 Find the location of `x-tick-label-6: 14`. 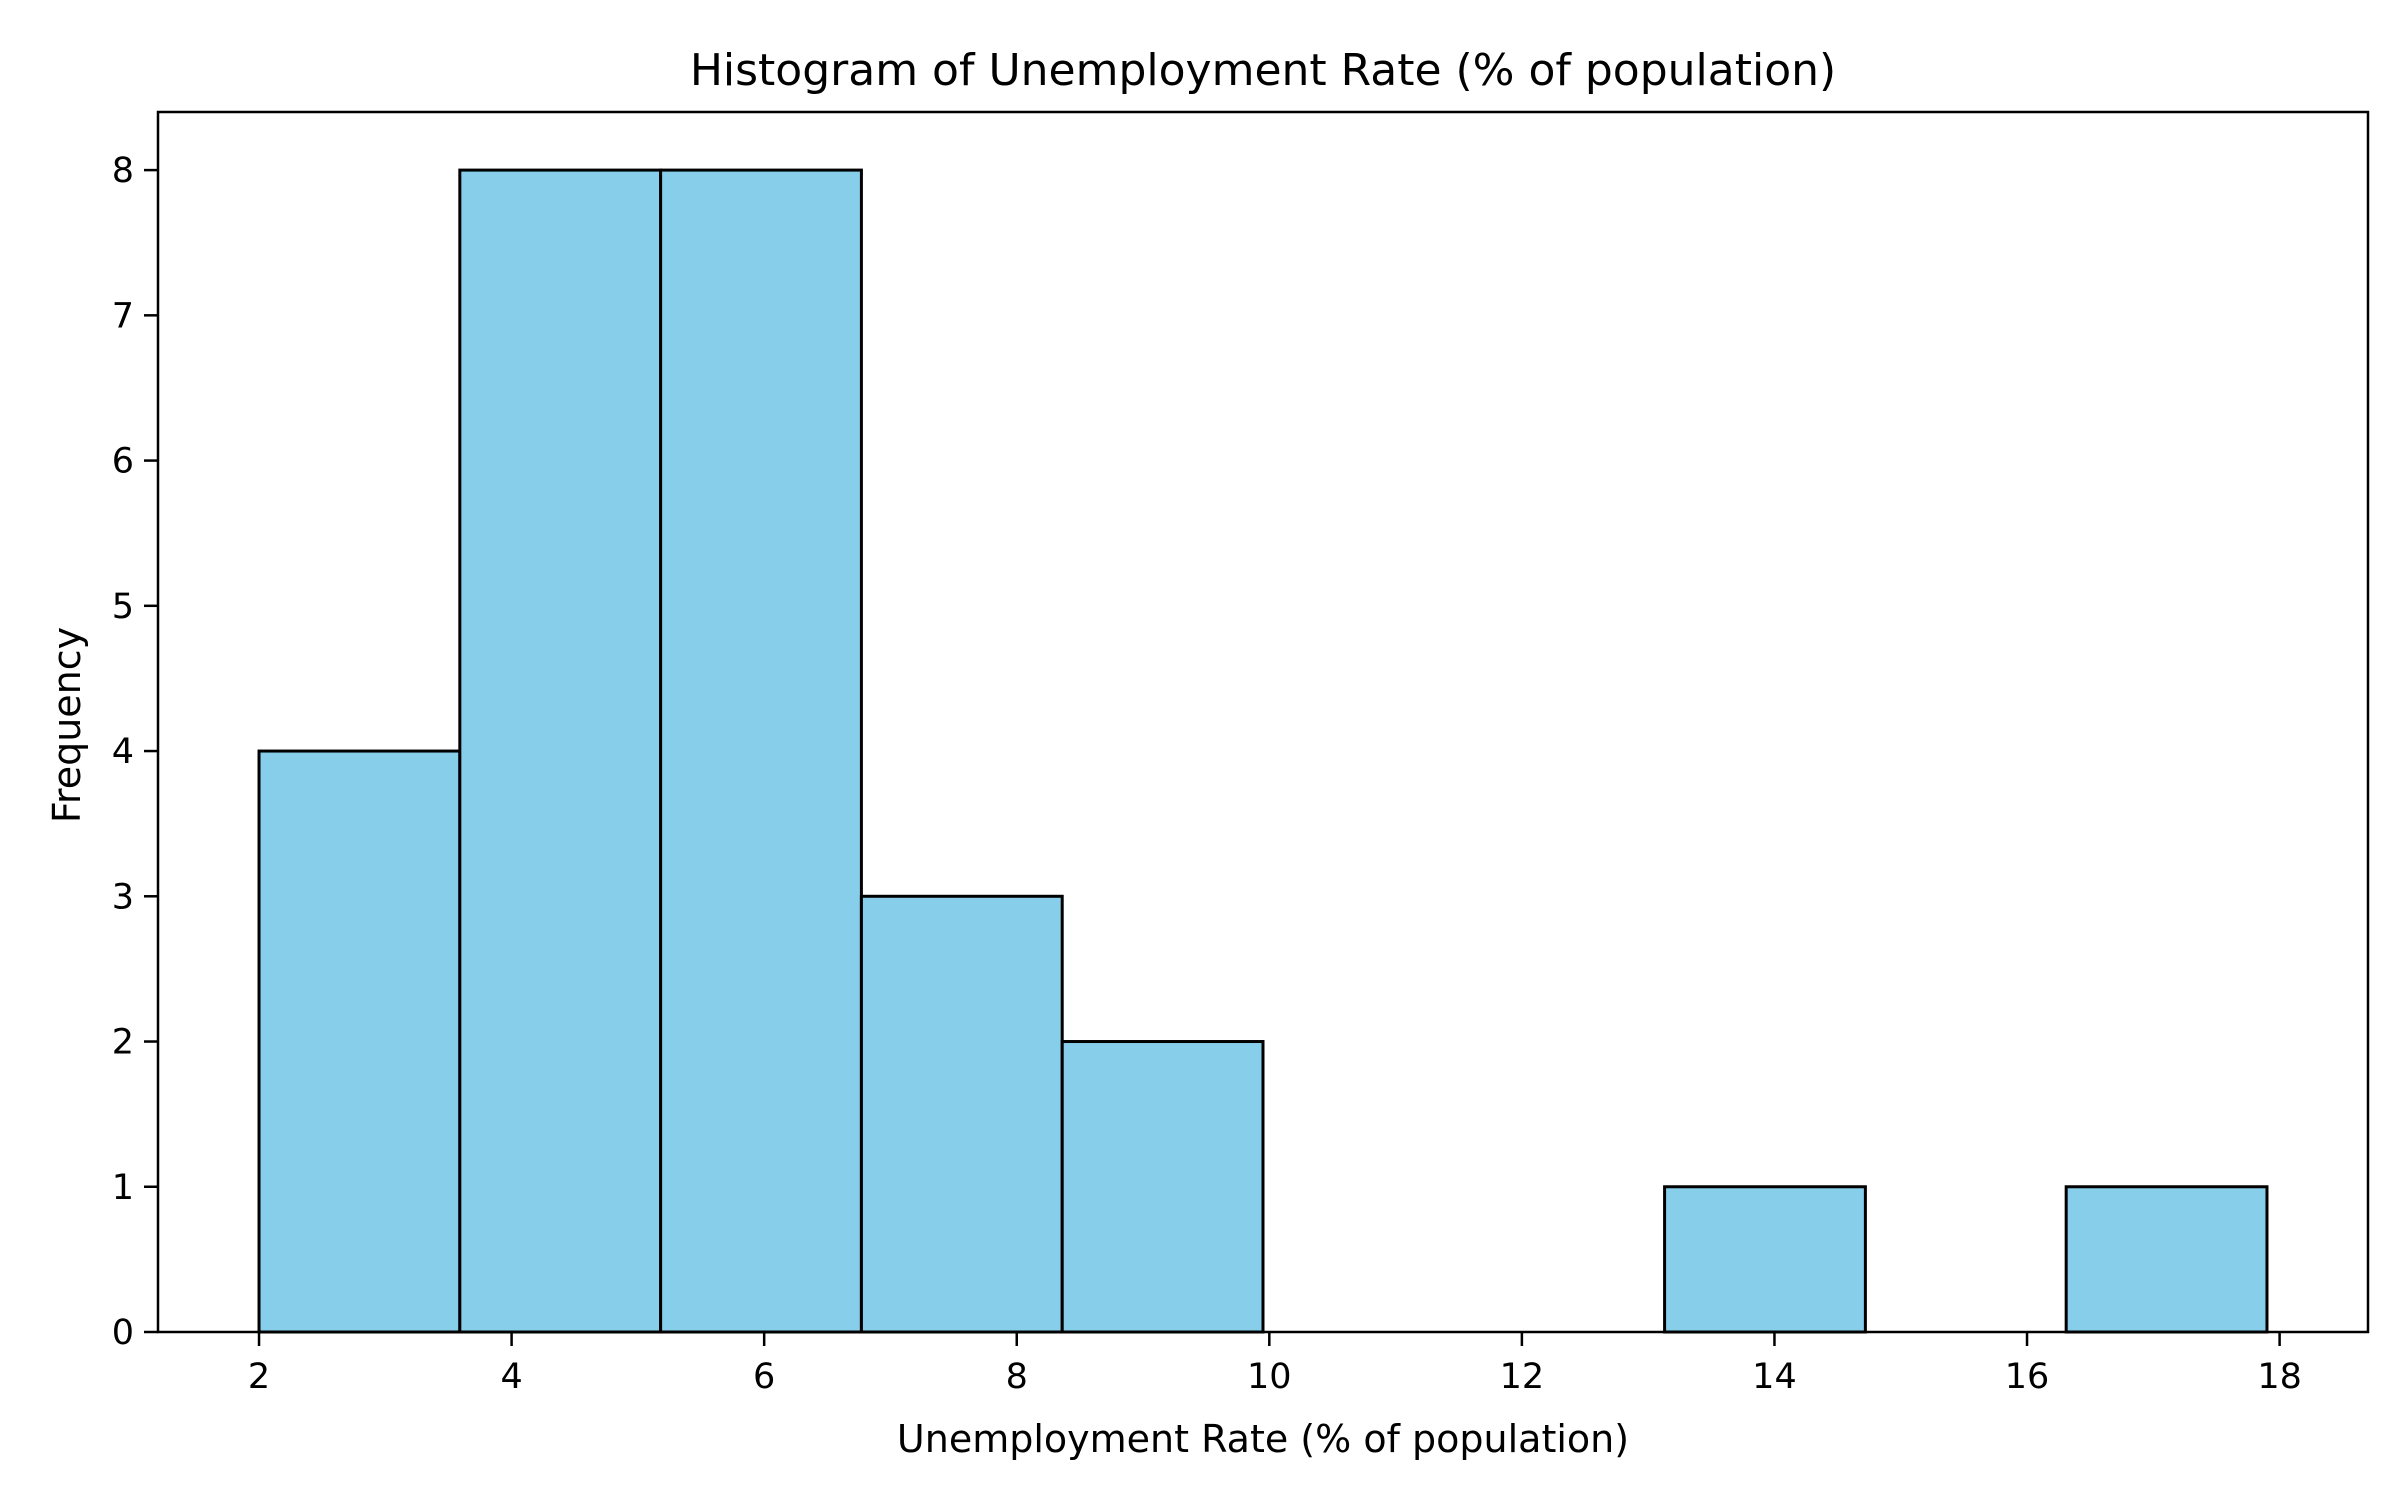

x-tick-label-6: 14 is located at coordinates (1774, 1377).